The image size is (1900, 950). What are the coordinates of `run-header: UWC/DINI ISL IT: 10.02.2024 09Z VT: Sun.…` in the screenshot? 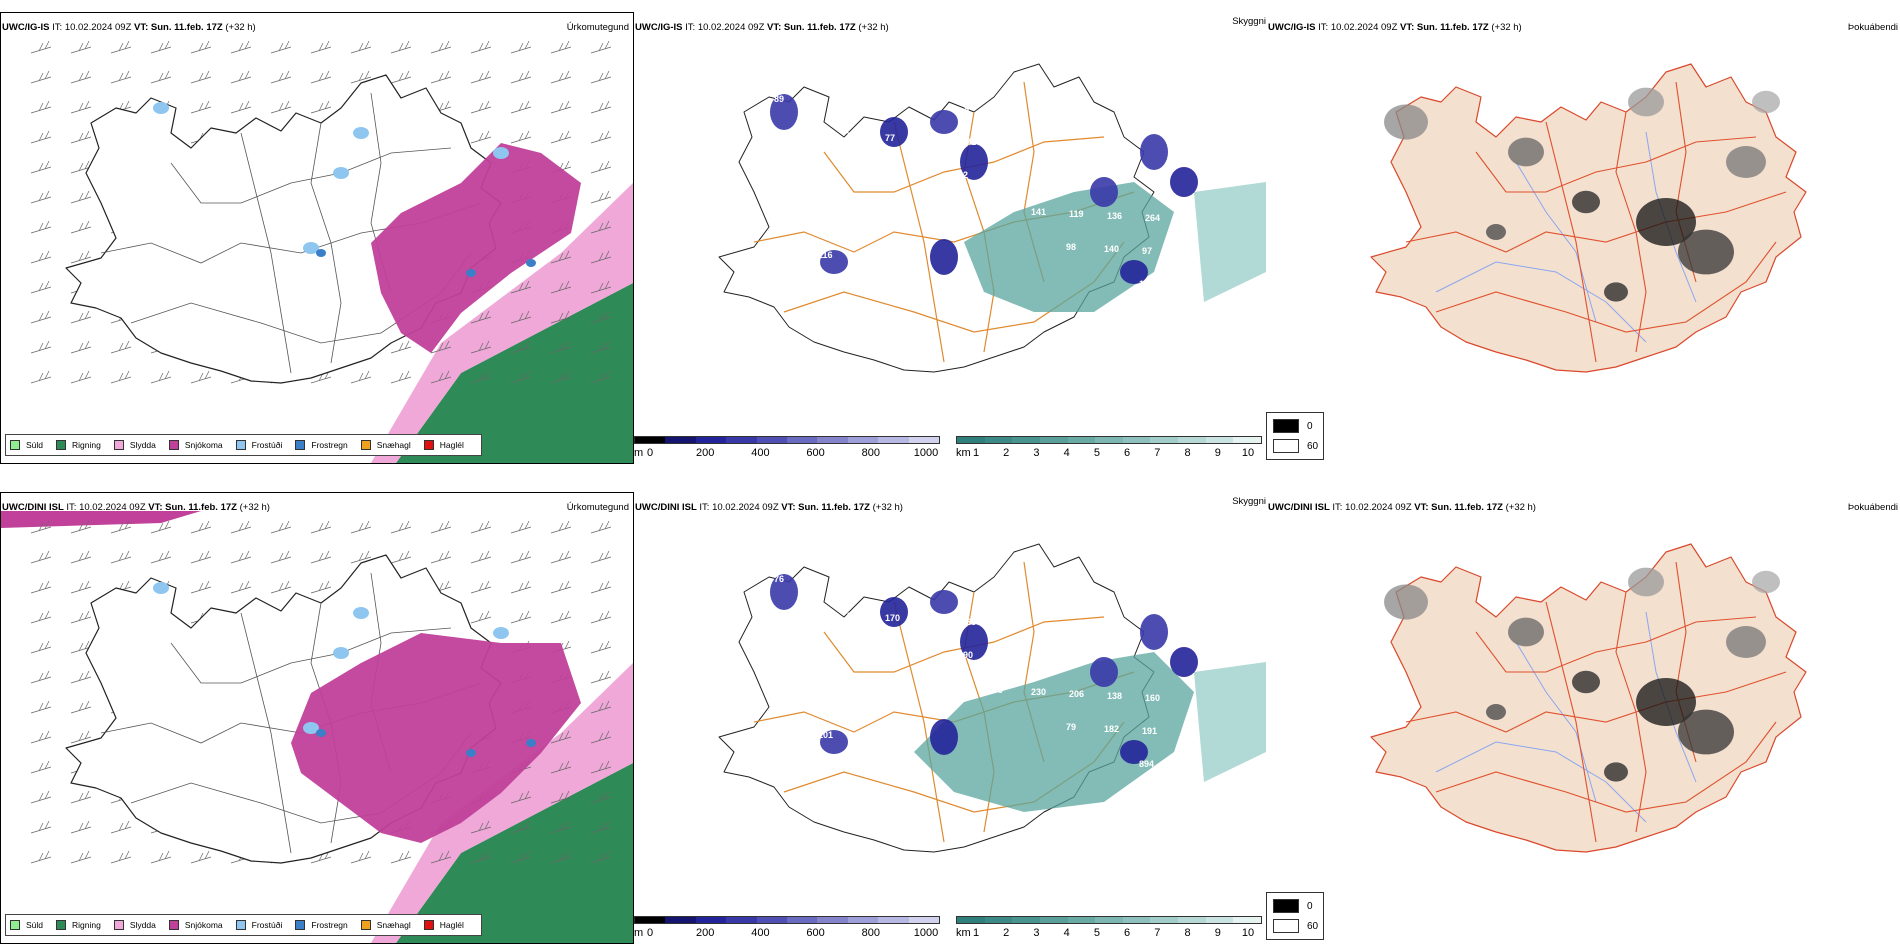 It's located at (136, 507).